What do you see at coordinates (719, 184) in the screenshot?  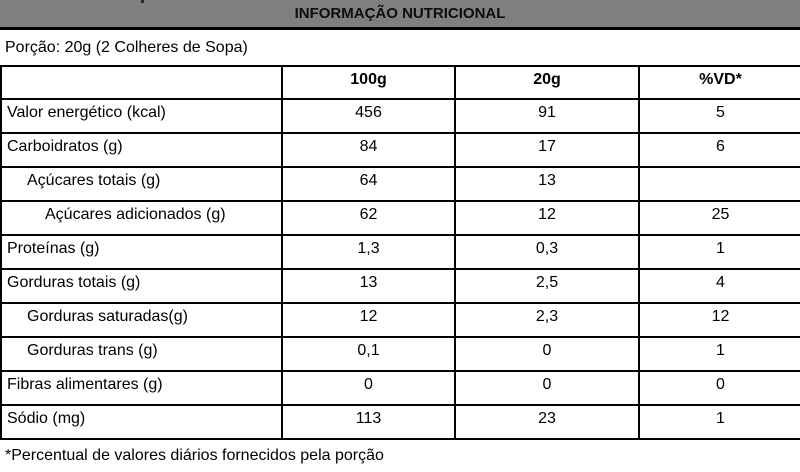 I see `value-vd` at bounding box center [719, 184].